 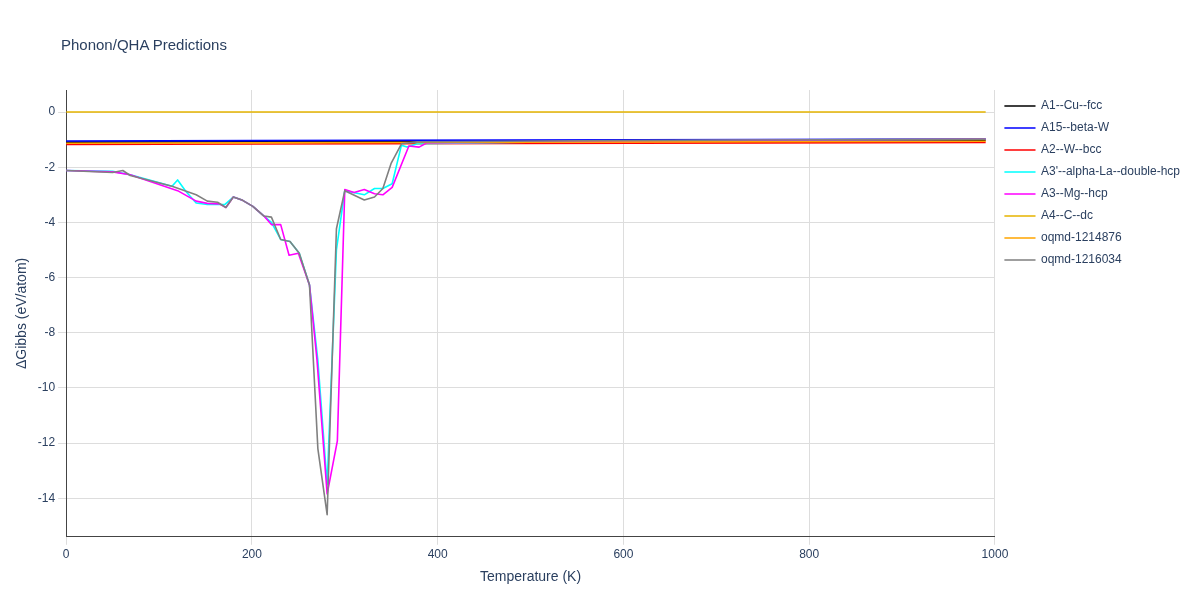 What do you see at coordinates (1074, 193) in the screenshot?
I see `legend-label: A3--Mg--hcp` at bounding box center [1074, 193].